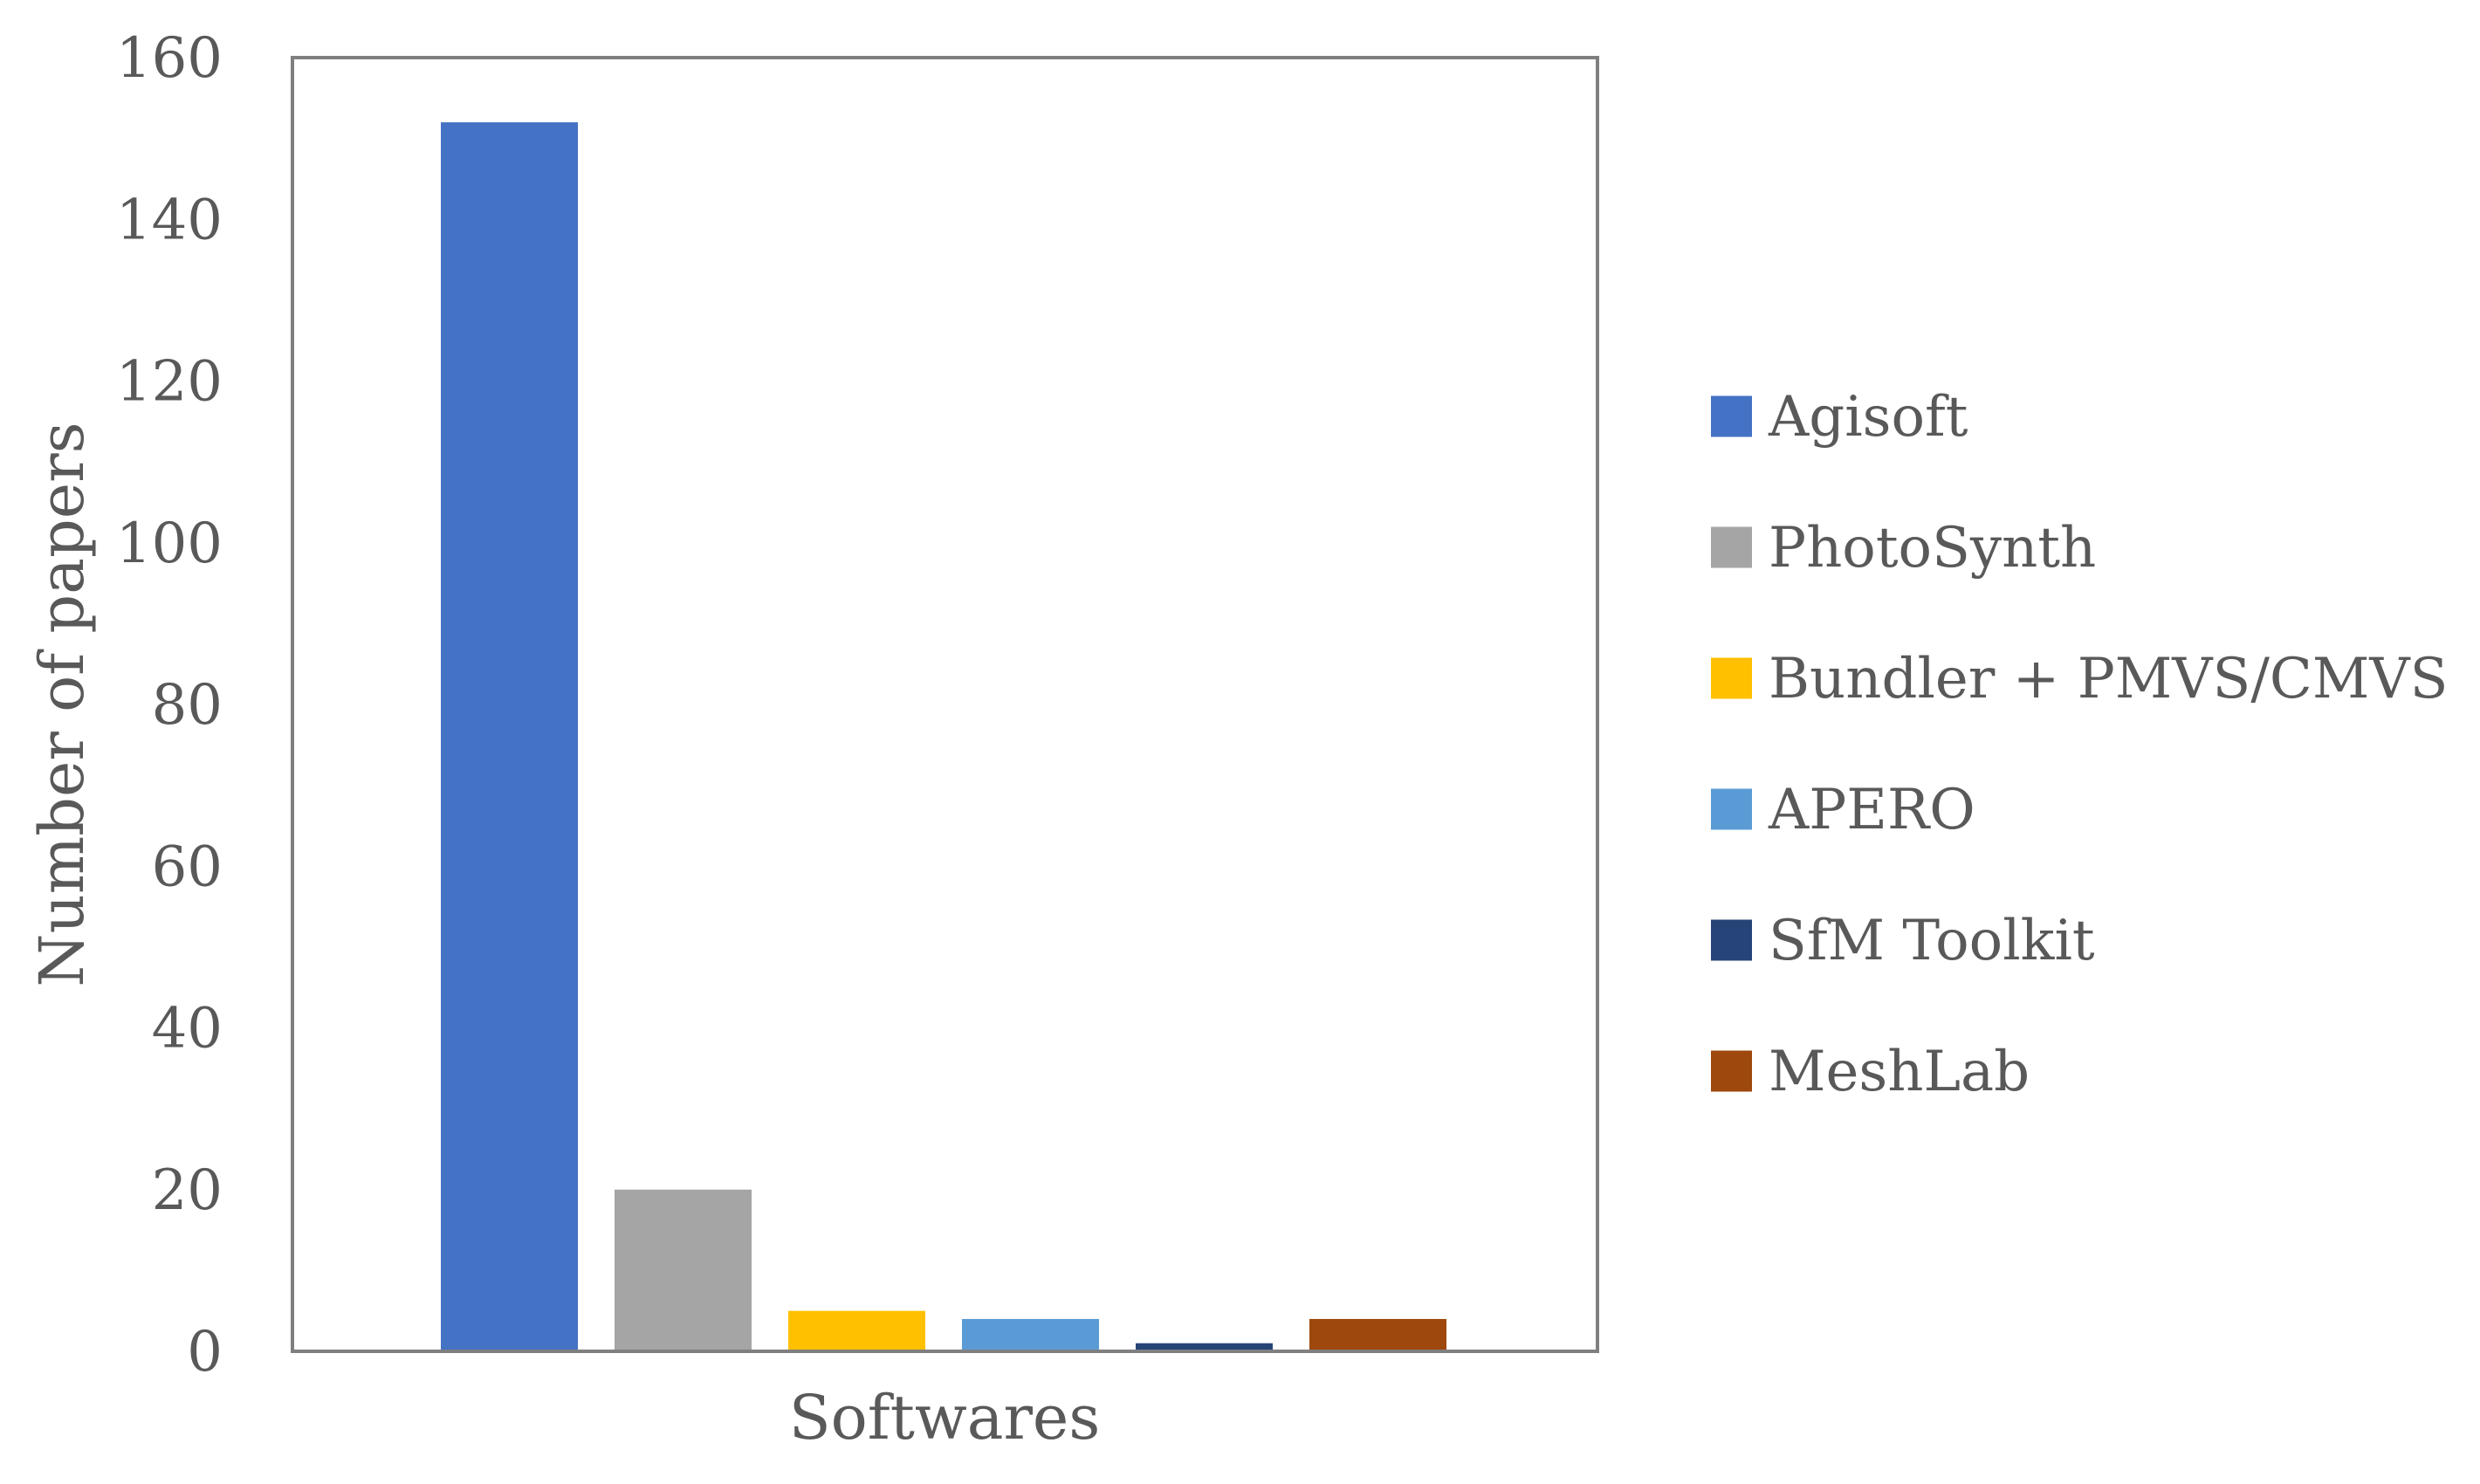 This screenshot has height=1484, width=2480. I want to click on bar-photosynth, so click(683, 1270).